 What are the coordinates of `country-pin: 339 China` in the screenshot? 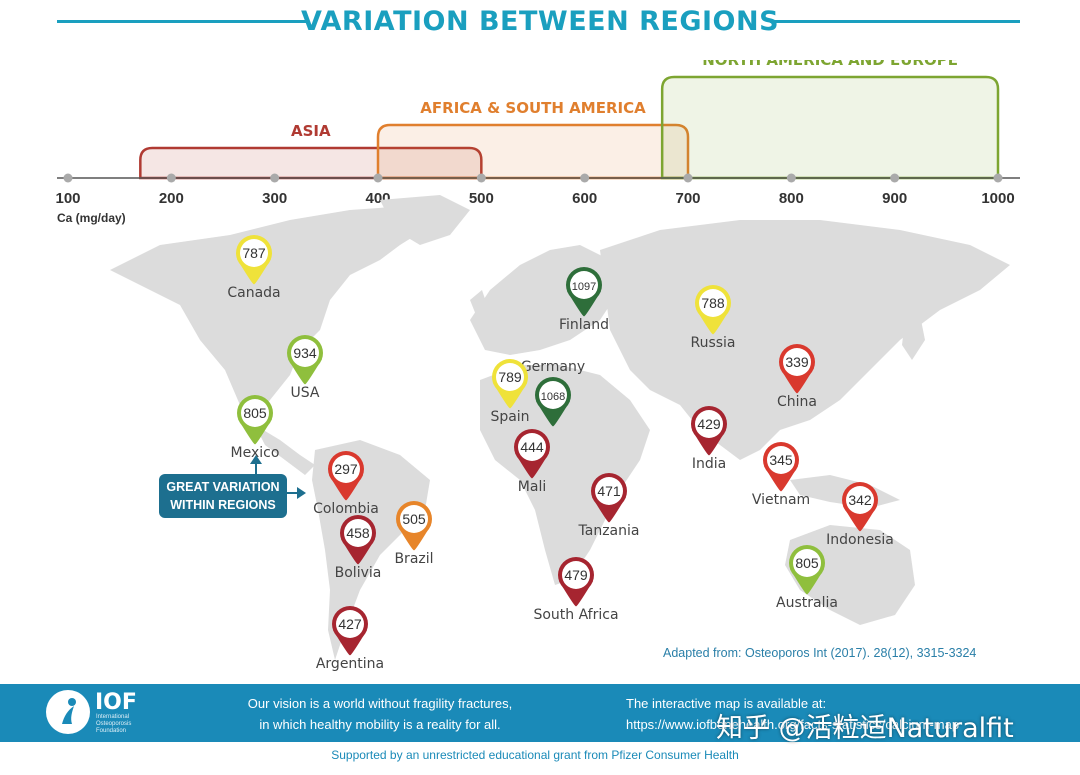 It's located at (797, 377).